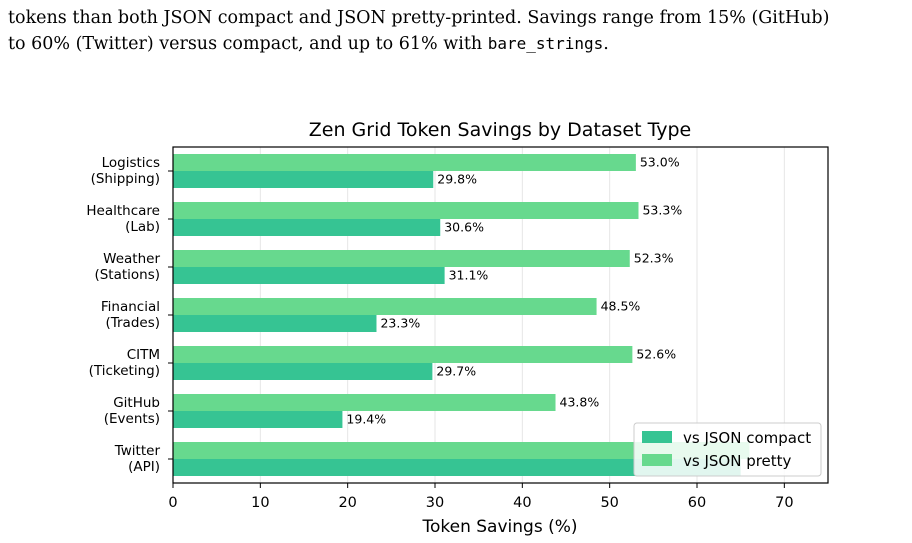 The image size is (912, 543). What do you see at coordinates (144, 467) in the screenshot?
I see `y-tick-sublabel: (API)` at bounding box center [144, 467].